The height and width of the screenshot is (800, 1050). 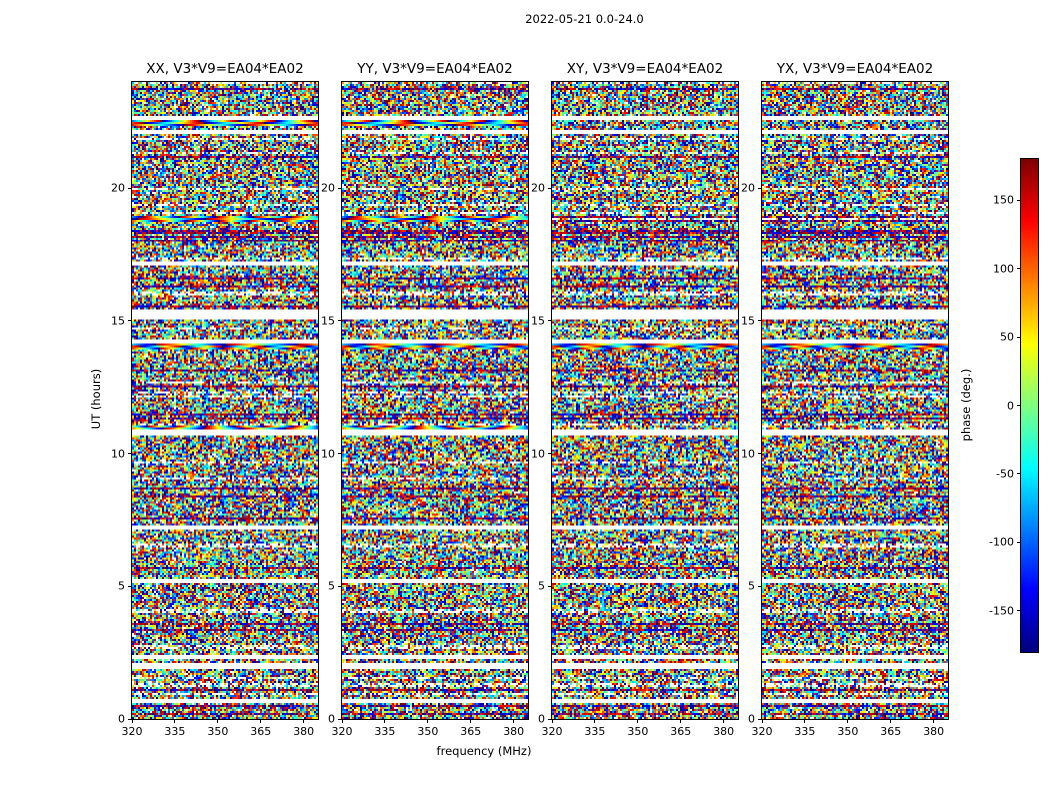 What do you see at coordinates (1001, 611) in the screenshot?
I see `colorbar-tick-label: -150` at bounding box center [1001, 611].